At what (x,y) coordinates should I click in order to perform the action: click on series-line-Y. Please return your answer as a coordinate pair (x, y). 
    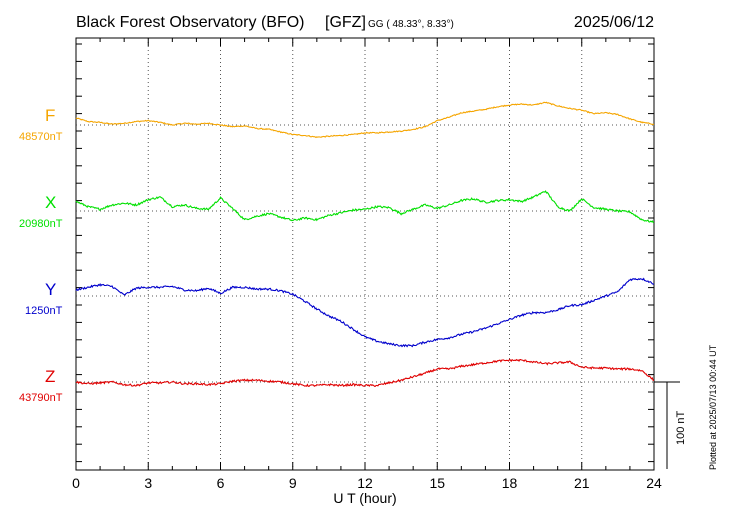
    Looking at the image, I should click on (365, 312).